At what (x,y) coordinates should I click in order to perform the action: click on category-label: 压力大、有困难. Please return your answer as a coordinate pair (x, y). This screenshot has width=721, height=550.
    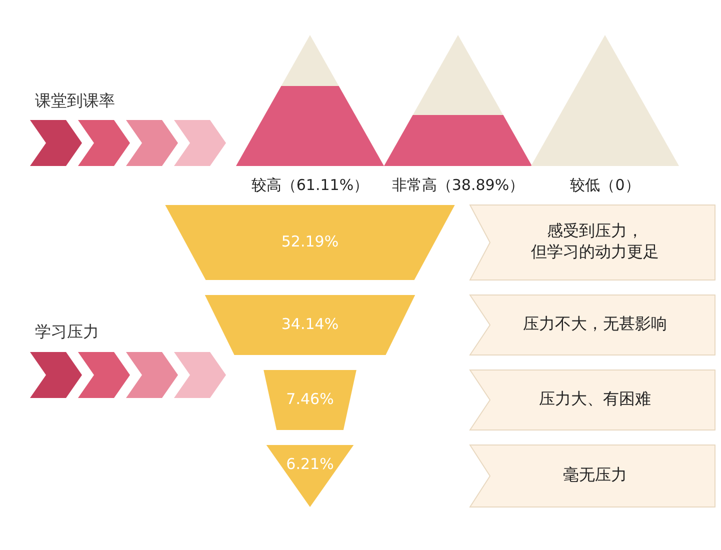
    Looking at the image, I should click on (595, 398).